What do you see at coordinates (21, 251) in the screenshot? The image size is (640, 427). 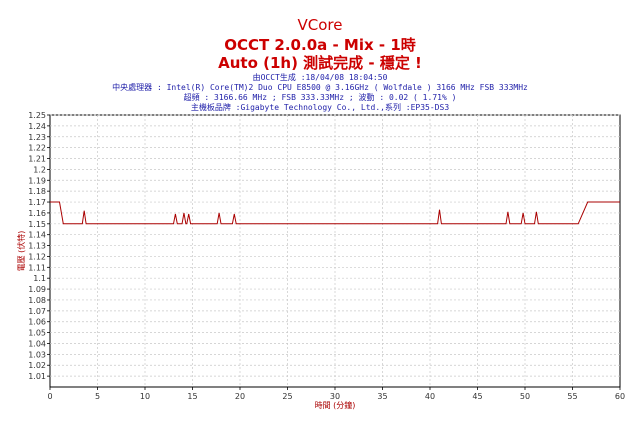 I see `y-axis-label: 電壓 (伏特)` at bounding box center [21, 251].